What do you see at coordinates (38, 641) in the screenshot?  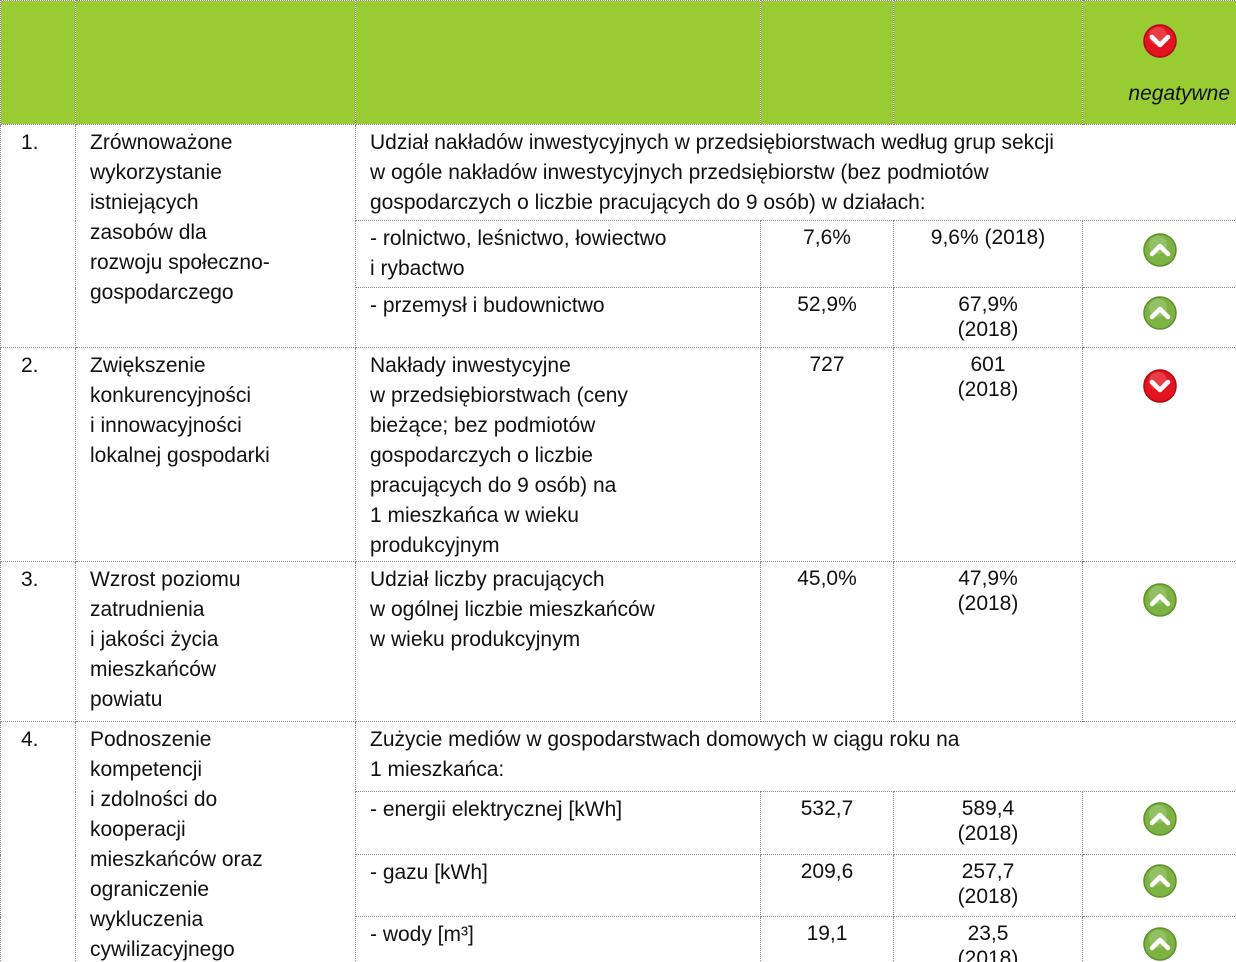 I see `row-number-cell: 3.` at bounding box center [38, 641].